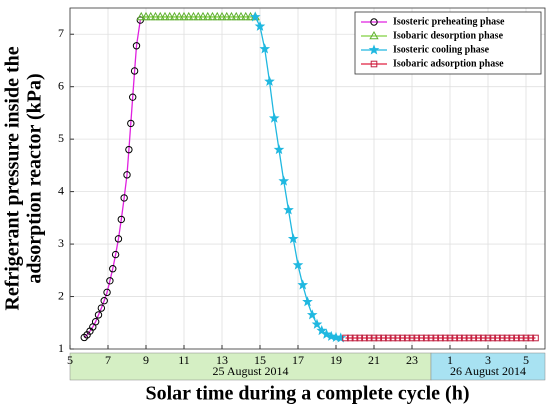 This screenshot has height=408, width=550. Describe the element at coordinates (108, 360) in the screenshot. I see `x-tick-label: 7` at that location.